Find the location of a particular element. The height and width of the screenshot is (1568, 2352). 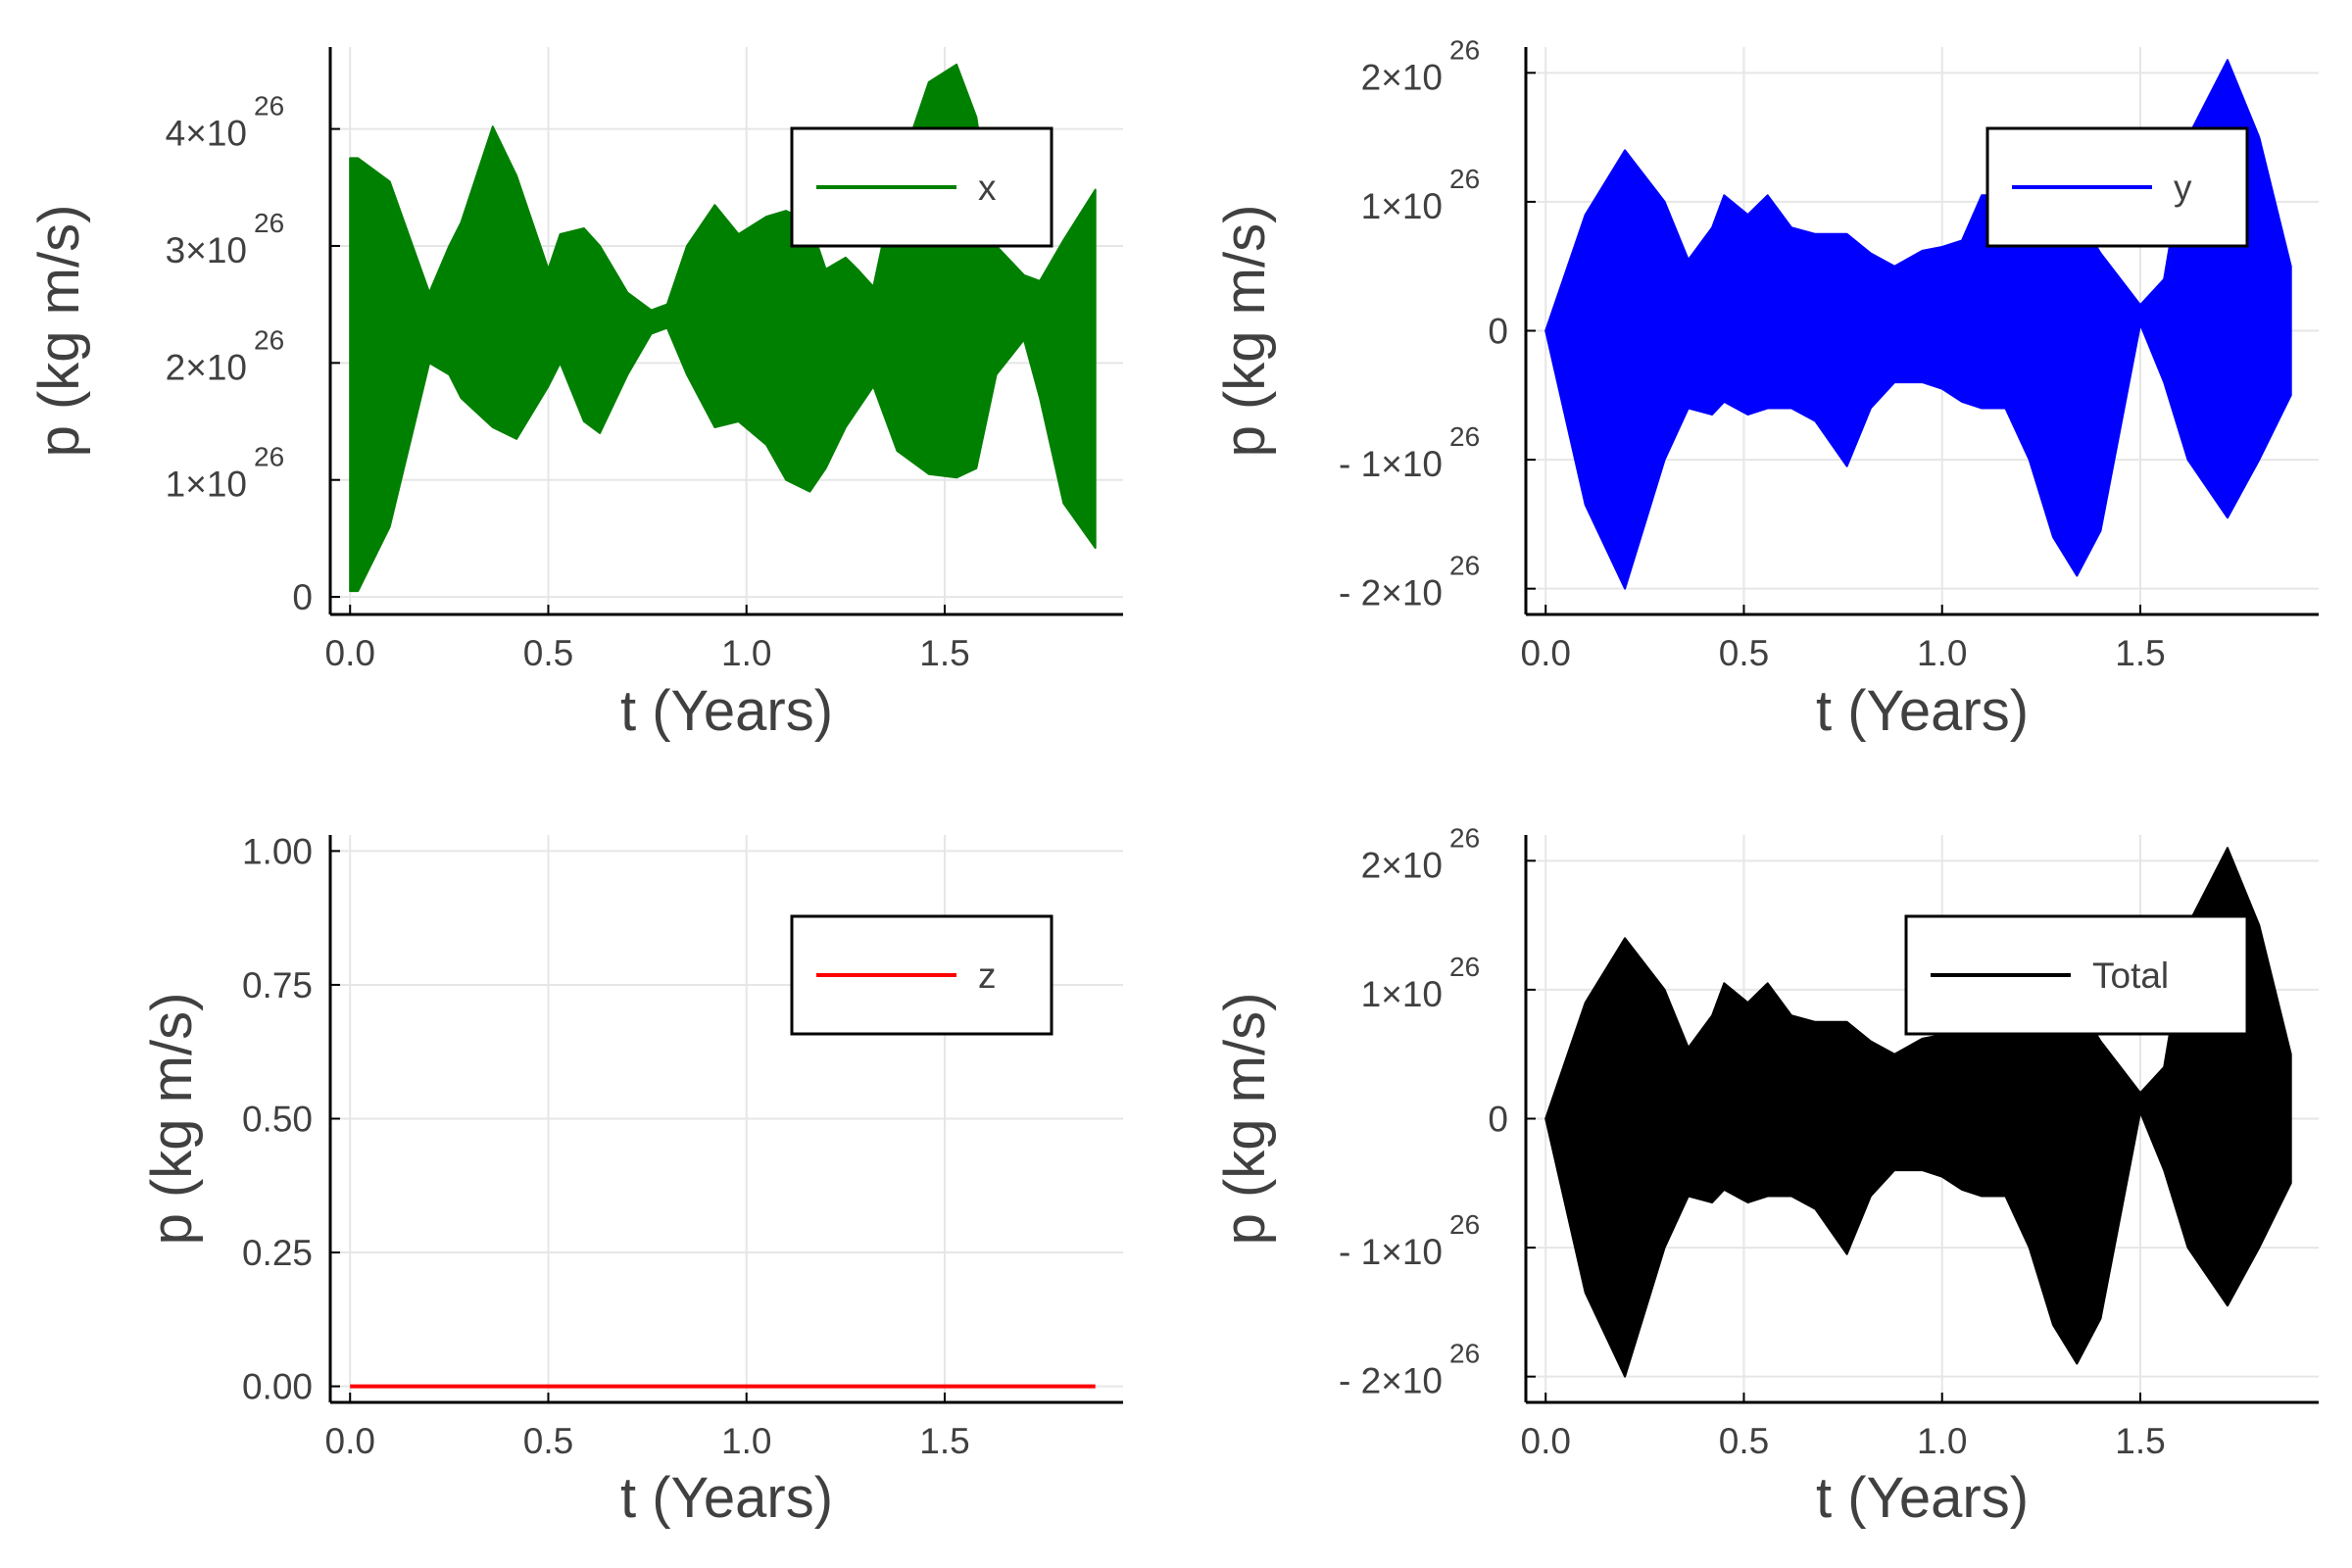

y-tick-label: 3×10 is located at coordinates (206, 250).